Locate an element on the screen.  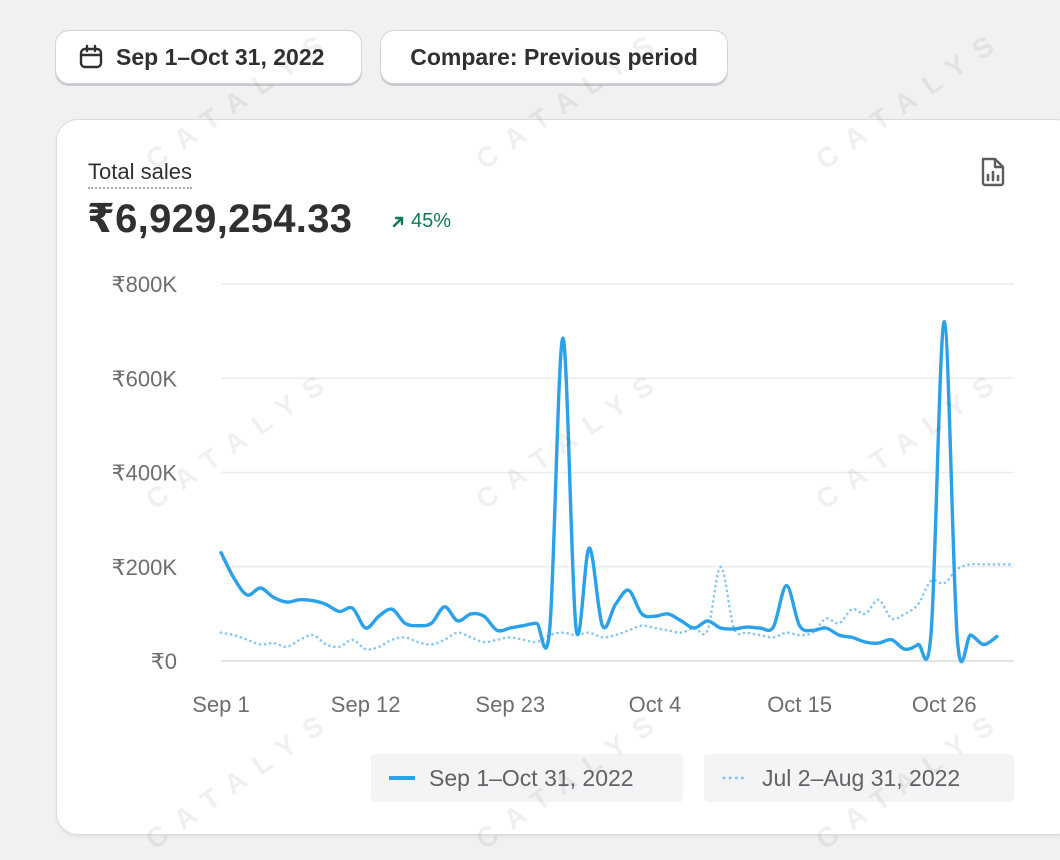
series-line-previous is located at coordinates (615, 606).